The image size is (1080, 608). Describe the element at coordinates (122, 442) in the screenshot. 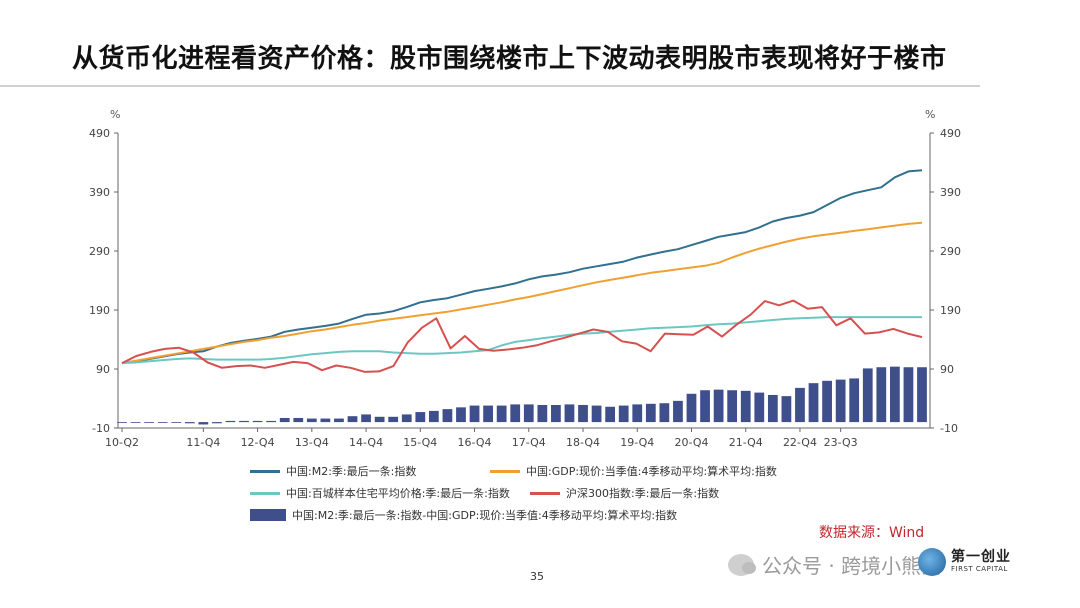

I see `x-tick-label: 10-Q2` at that location.